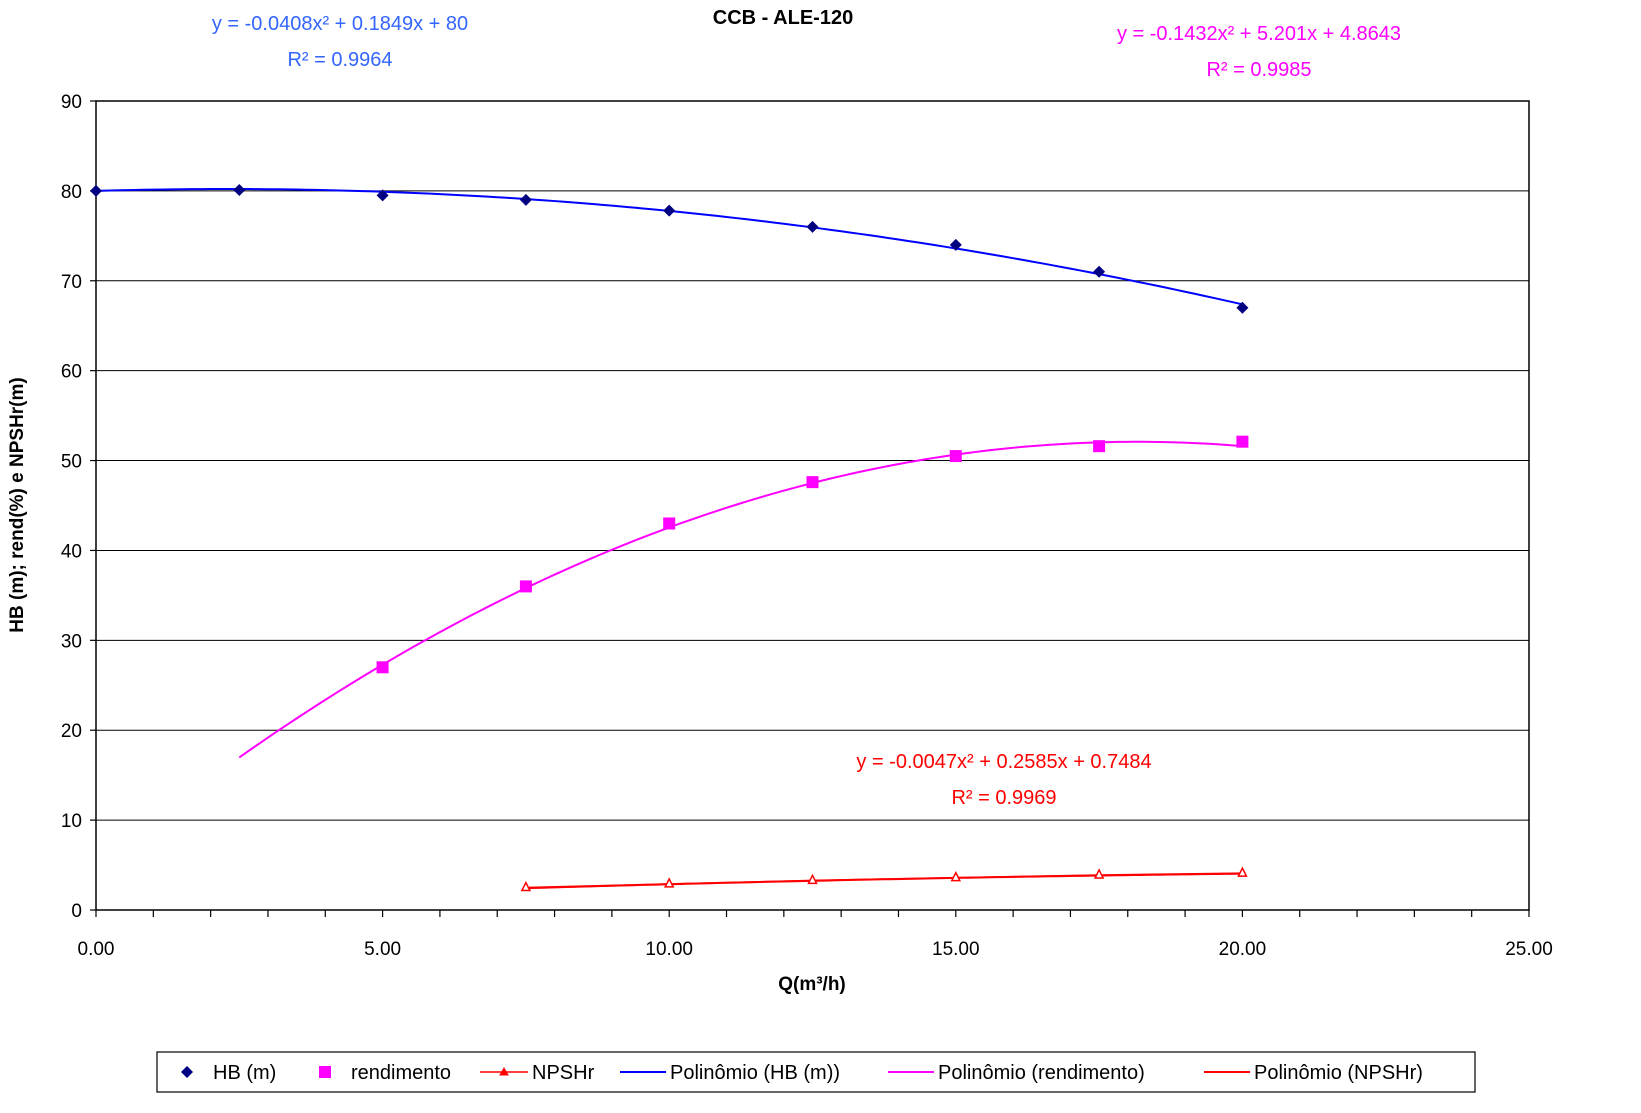 The height and width of the screenshot is (1113, 1641). What do you see at coordinates (187, 1072) in the screenshot?
I see `legend-hb-marker` at bounding box center [187, 1072].